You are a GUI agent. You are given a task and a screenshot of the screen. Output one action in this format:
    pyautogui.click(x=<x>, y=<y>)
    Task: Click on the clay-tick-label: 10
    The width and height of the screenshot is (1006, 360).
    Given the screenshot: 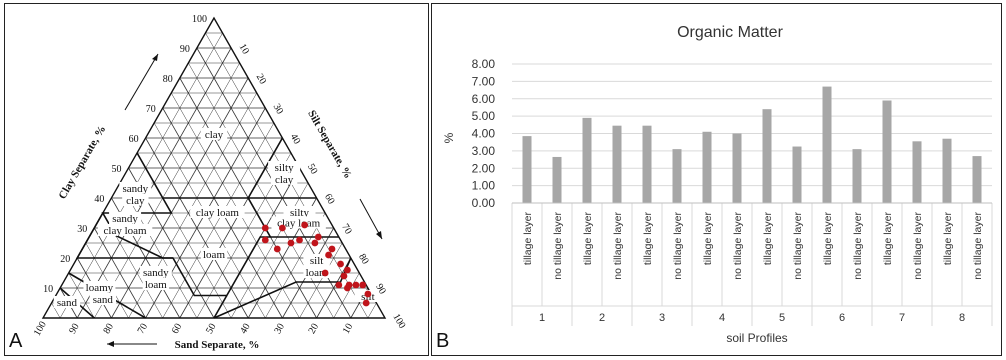 What is the action you would take?
    pyautogui.click(x=48, y=289)
    